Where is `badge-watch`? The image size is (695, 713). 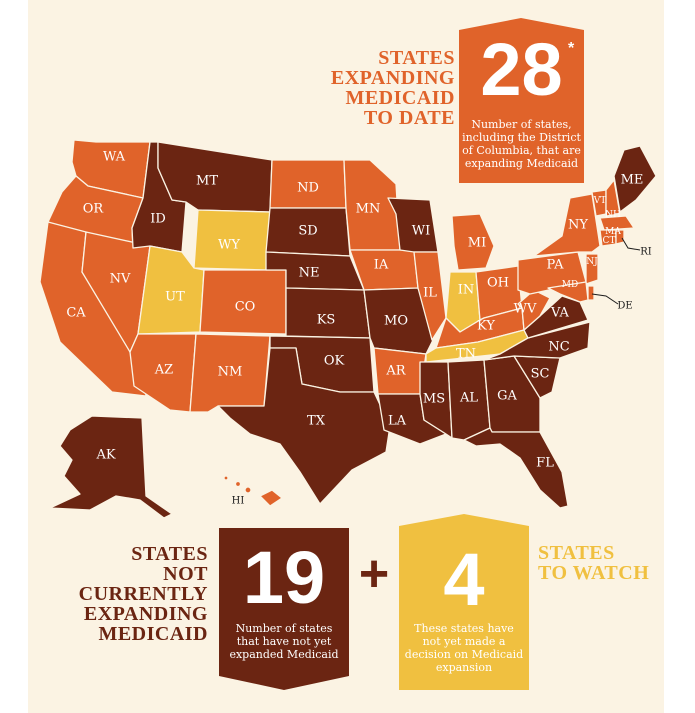
badge-watch is located at coordinates (464, 602).